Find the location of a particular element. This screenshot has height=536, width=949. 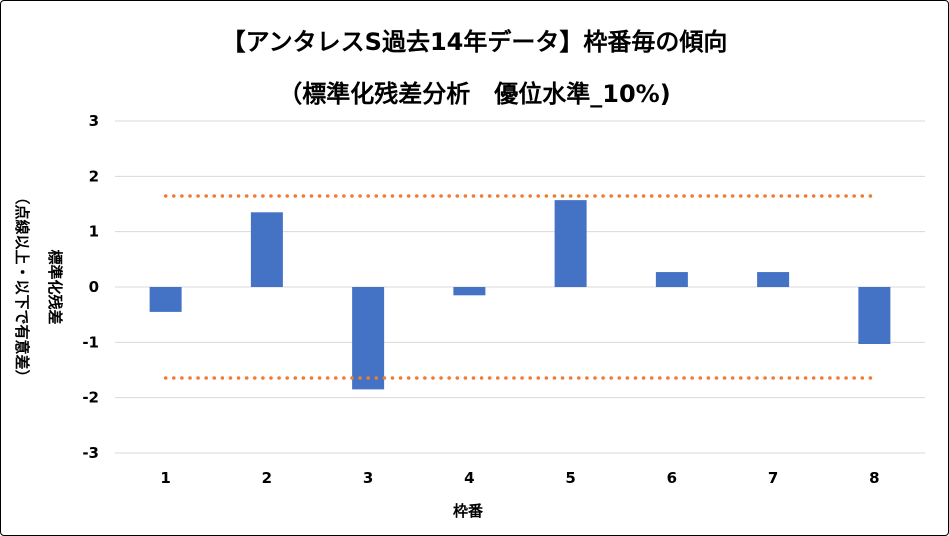

x-tick-label: 5 is located at coordinates (570, 478).